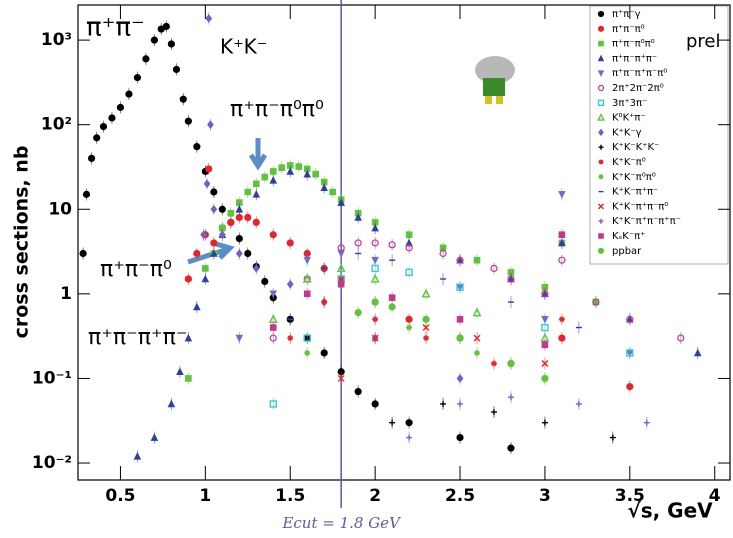 This screenshot has width=733, height=538. What do you see at coordinates (52, 463) in the screenshot?
I see `y-tick-label: 10⁻²` at bounding box center [52, 463].